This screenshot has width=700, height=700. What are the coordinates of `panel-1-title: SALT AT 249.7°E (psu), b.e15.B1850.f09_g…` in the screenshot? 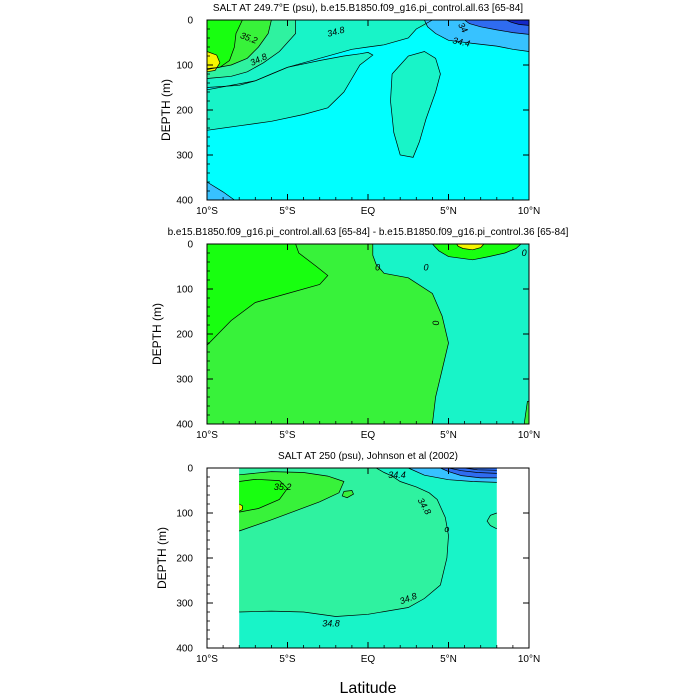 It's located at (368, 8).